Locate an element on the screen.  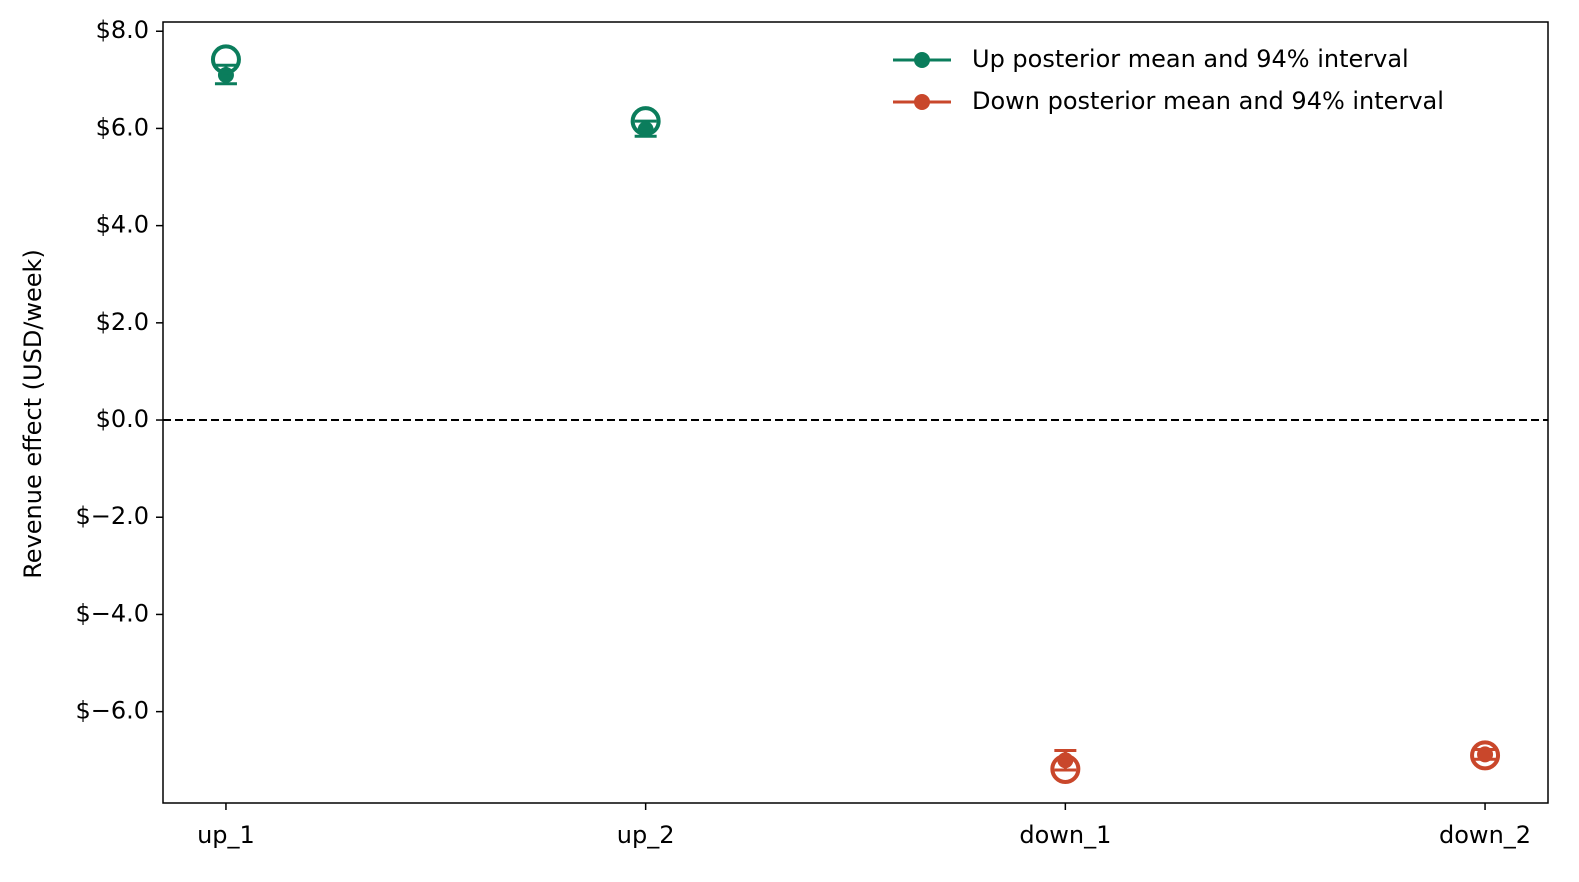
x-tick-label: down_2 is located at coordinates (1485, 835).